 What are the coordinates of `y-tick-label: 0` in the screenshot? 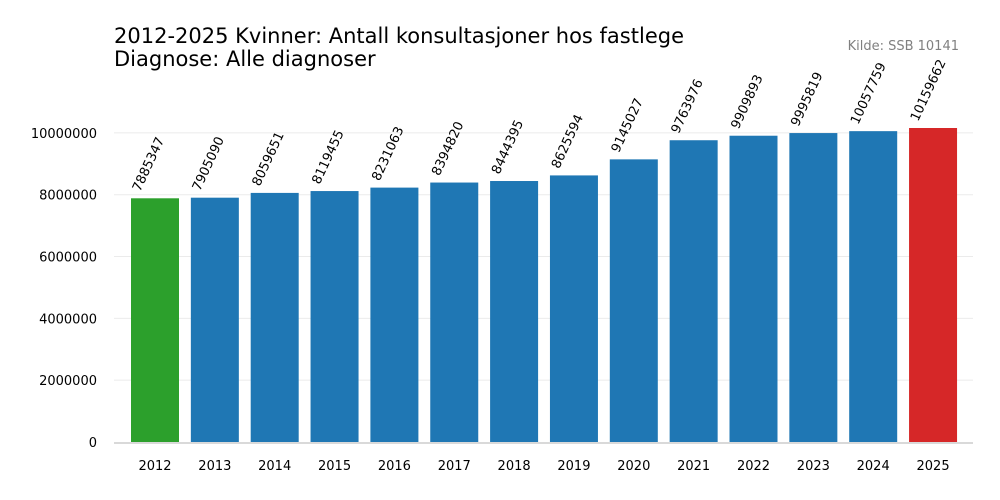 It's located at (93, 443).